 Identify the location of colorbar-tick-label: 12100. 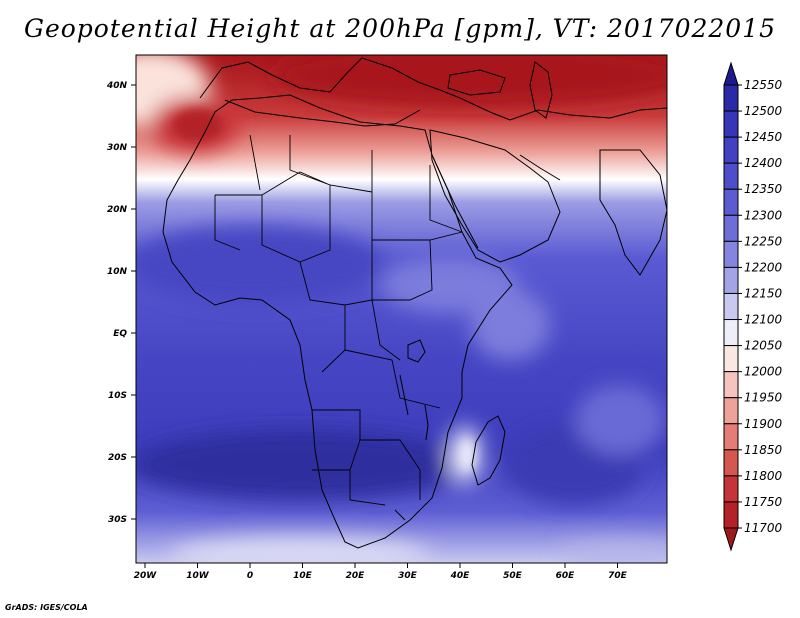
(763, 320).